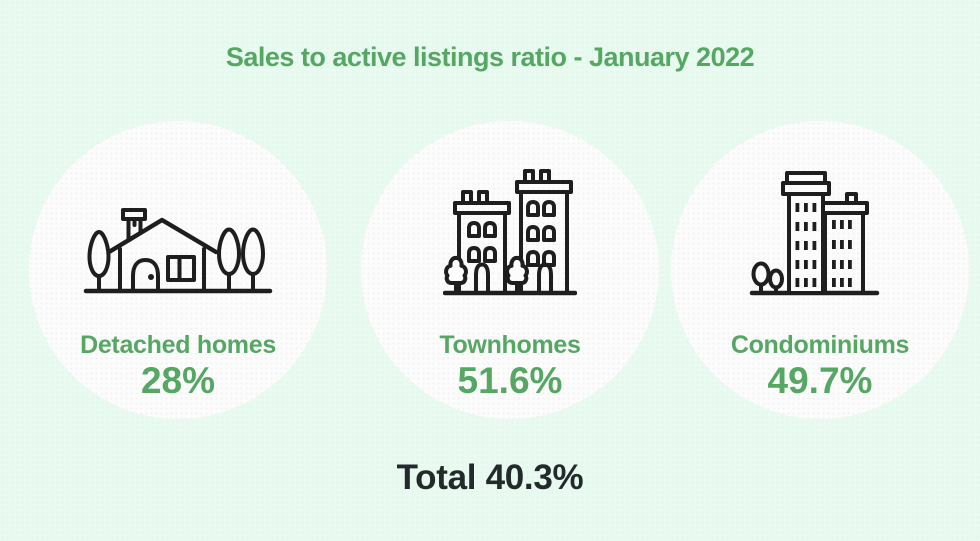 This screenshot has width=980, height=541. I want to click on card-value: 51.6%, so click(510, 380).